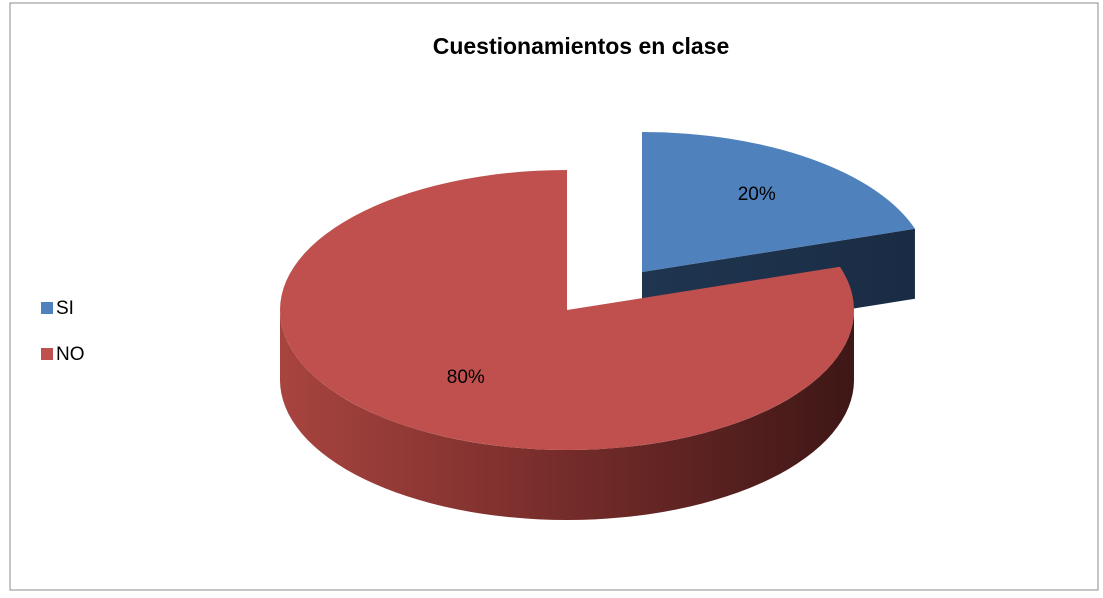 Image resolution: width=1103 pixels, height=598 pixels. Describe the element at coordinates (581, 46) in the screenshot. I see `chart-title: Cuestionamientos en clase` at that location.